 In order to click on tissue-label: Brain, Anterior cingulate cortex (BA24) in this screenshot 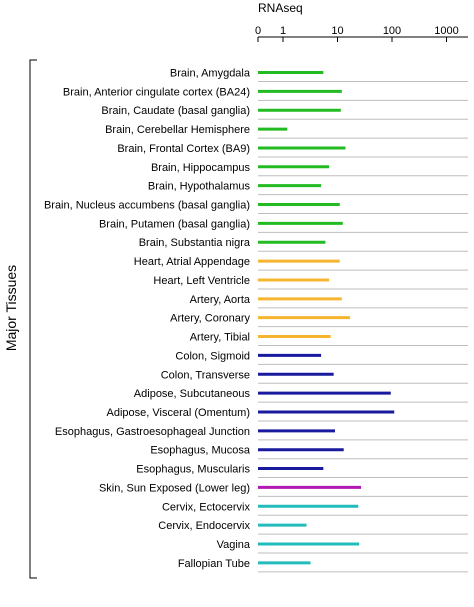, I will do `click(156, 92)`.